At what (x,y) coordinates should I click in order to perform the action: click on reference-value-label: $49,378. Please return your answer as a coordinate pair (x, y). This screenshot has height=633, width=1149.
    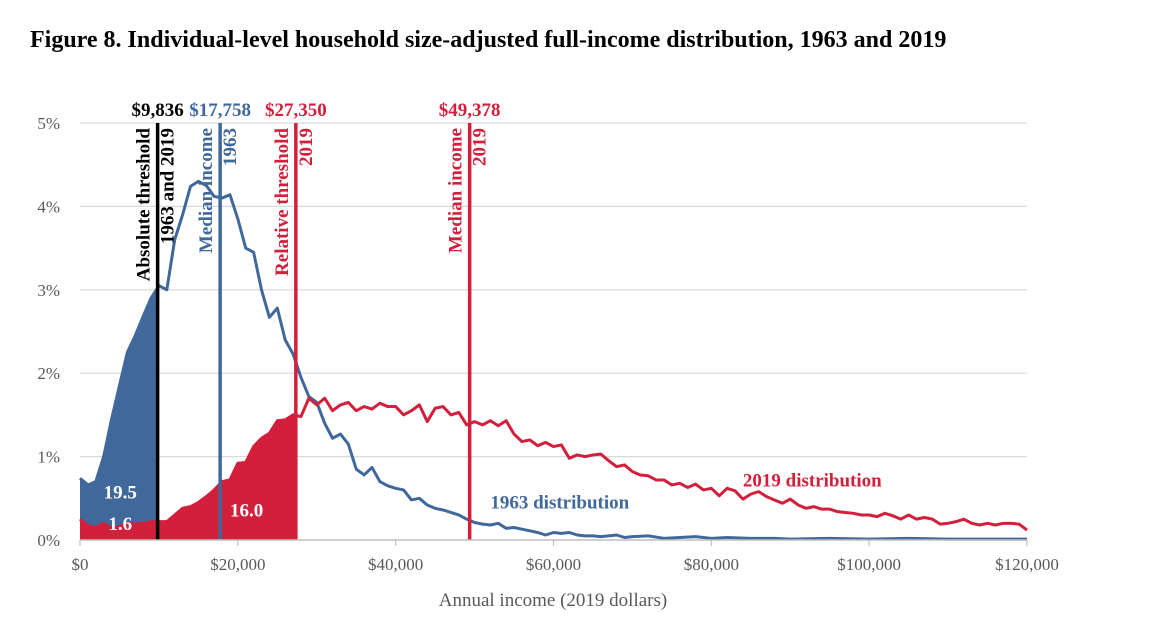
    Looking at the image, I should click on (470, 110).